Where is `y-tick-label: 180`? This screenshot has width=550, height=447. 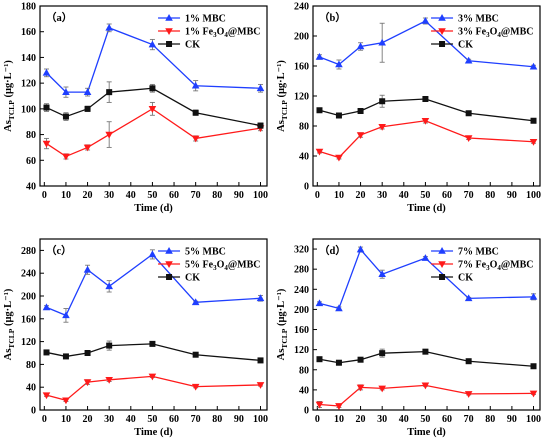 y-tick-label: 180 is located at coordinates (28, 7).